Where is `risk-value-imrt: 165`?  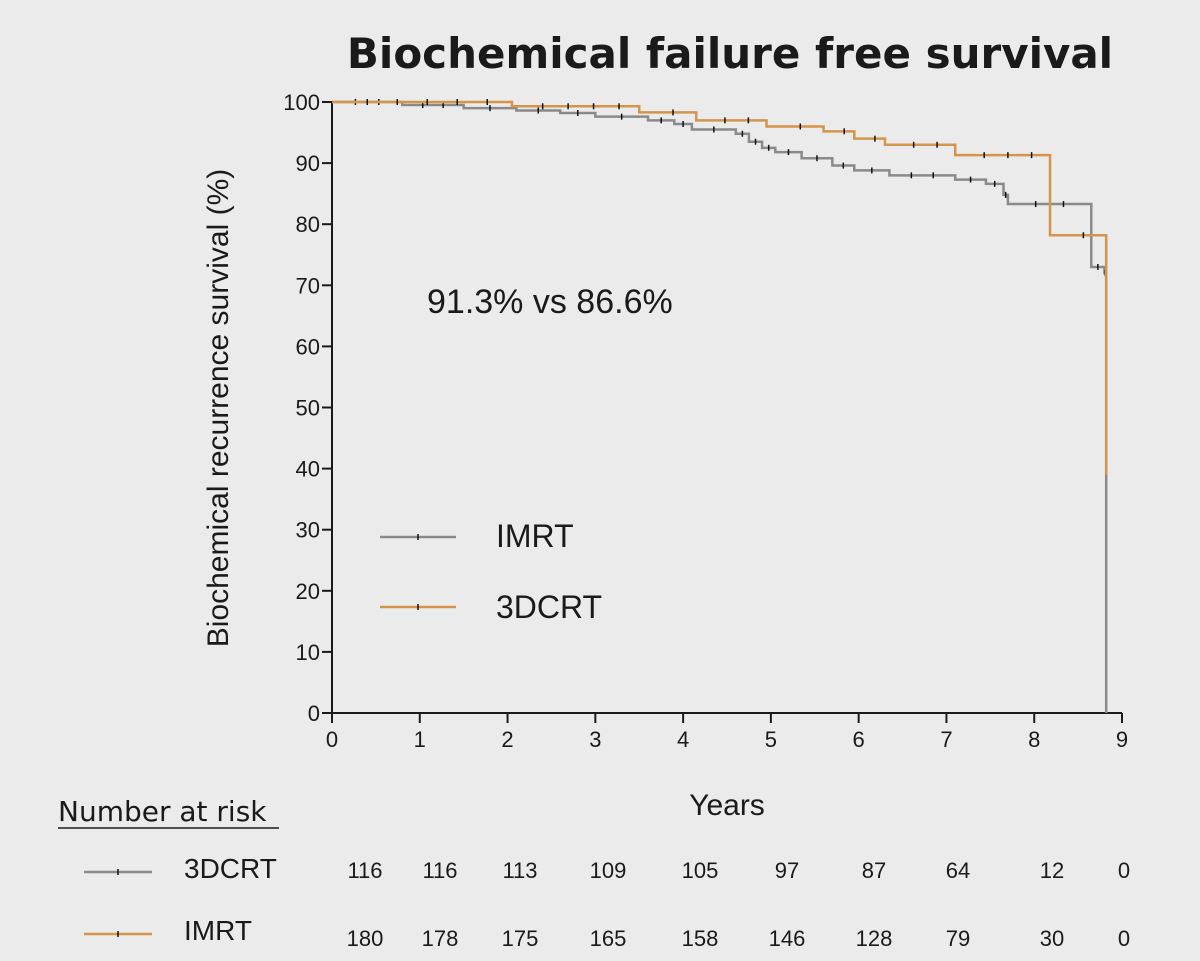 risk-value-imrt: 165 is located at coordinates (608, 938).